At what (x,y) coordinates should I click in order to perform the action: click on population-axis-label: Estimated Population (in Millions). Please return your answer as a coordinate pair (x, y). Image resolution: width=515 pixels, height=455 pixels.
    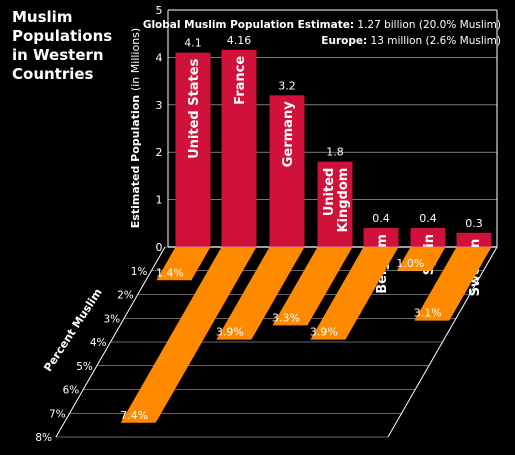
    Looking at the image, I should click on (135, 128).